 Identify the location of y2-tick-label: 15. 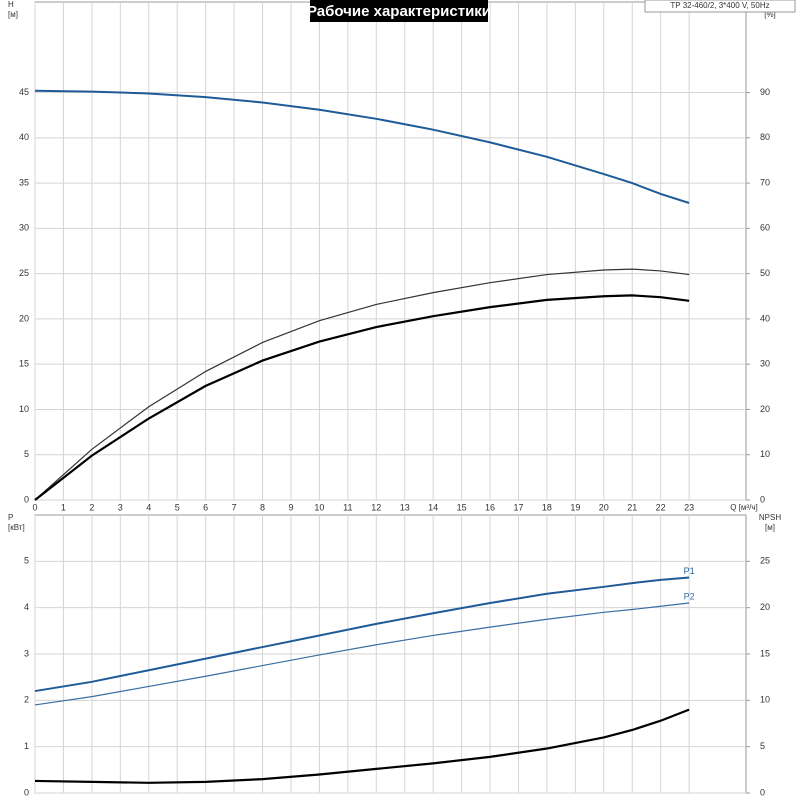
(765, 653).